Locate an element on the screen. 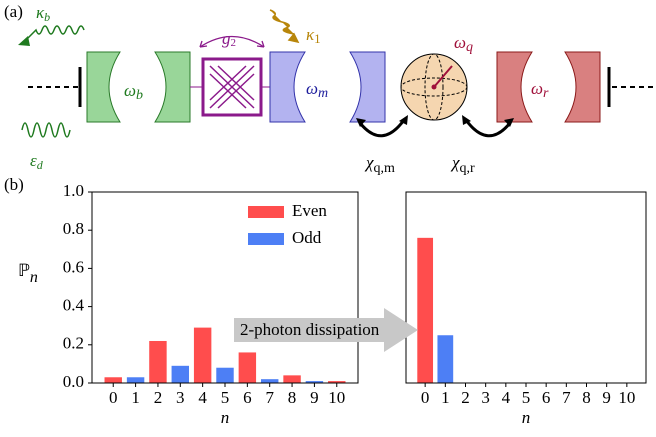 This screenshot has width=656, height=437. omega-r-label: ωr is located at coordinates (540, 90).